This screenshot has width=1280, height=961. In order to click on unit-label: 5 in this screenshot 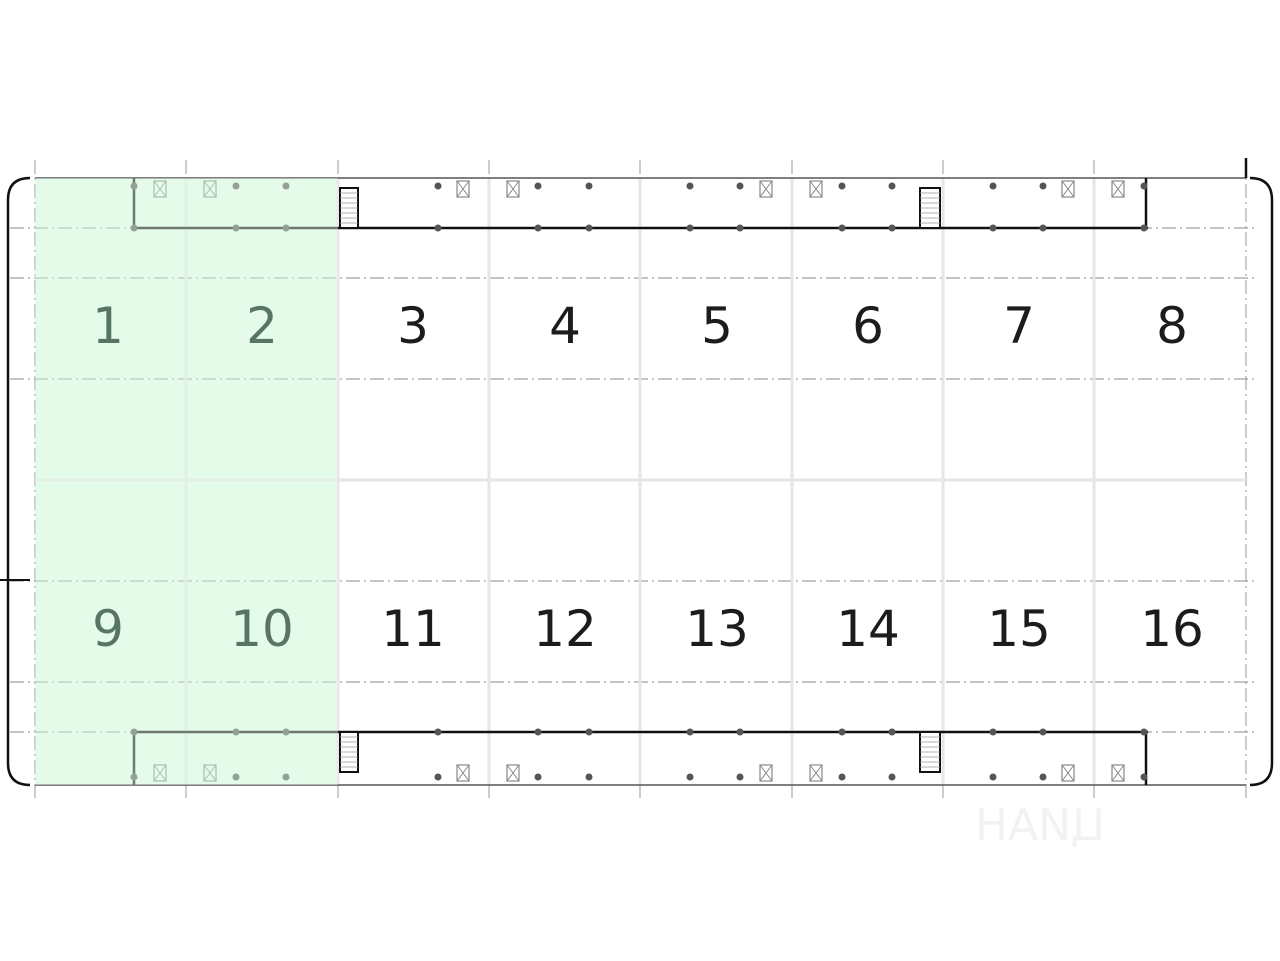, I will do `click(717, 326)`.